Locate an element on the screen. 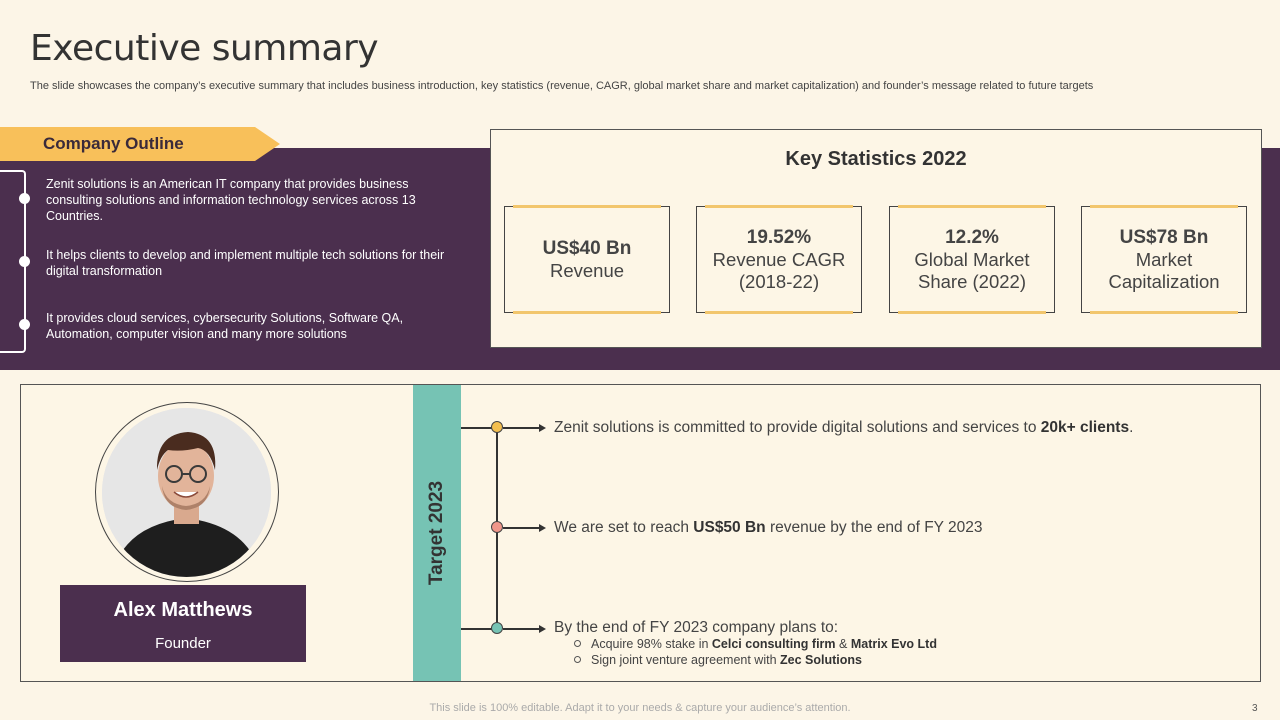  stat-value: 12.2% is located at coordinates (972, 237).